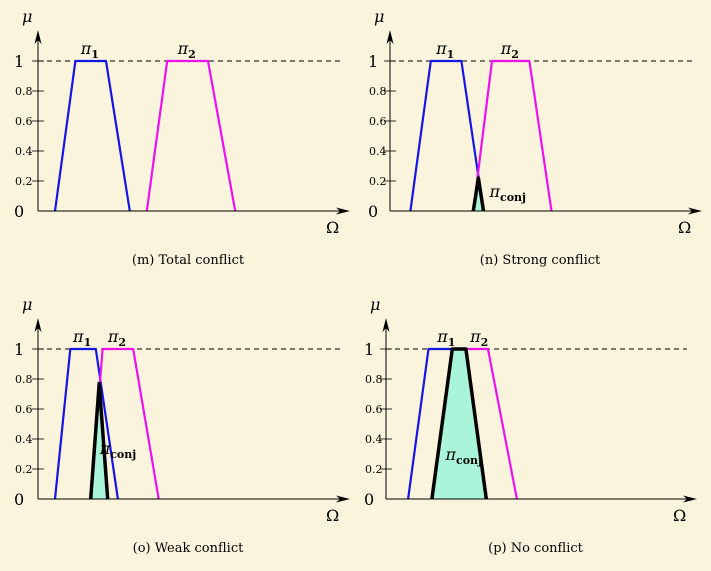 This screenshot has height=571, width=711. I want to click on caption-n: (n) Strong conflict, so click(540, 260).